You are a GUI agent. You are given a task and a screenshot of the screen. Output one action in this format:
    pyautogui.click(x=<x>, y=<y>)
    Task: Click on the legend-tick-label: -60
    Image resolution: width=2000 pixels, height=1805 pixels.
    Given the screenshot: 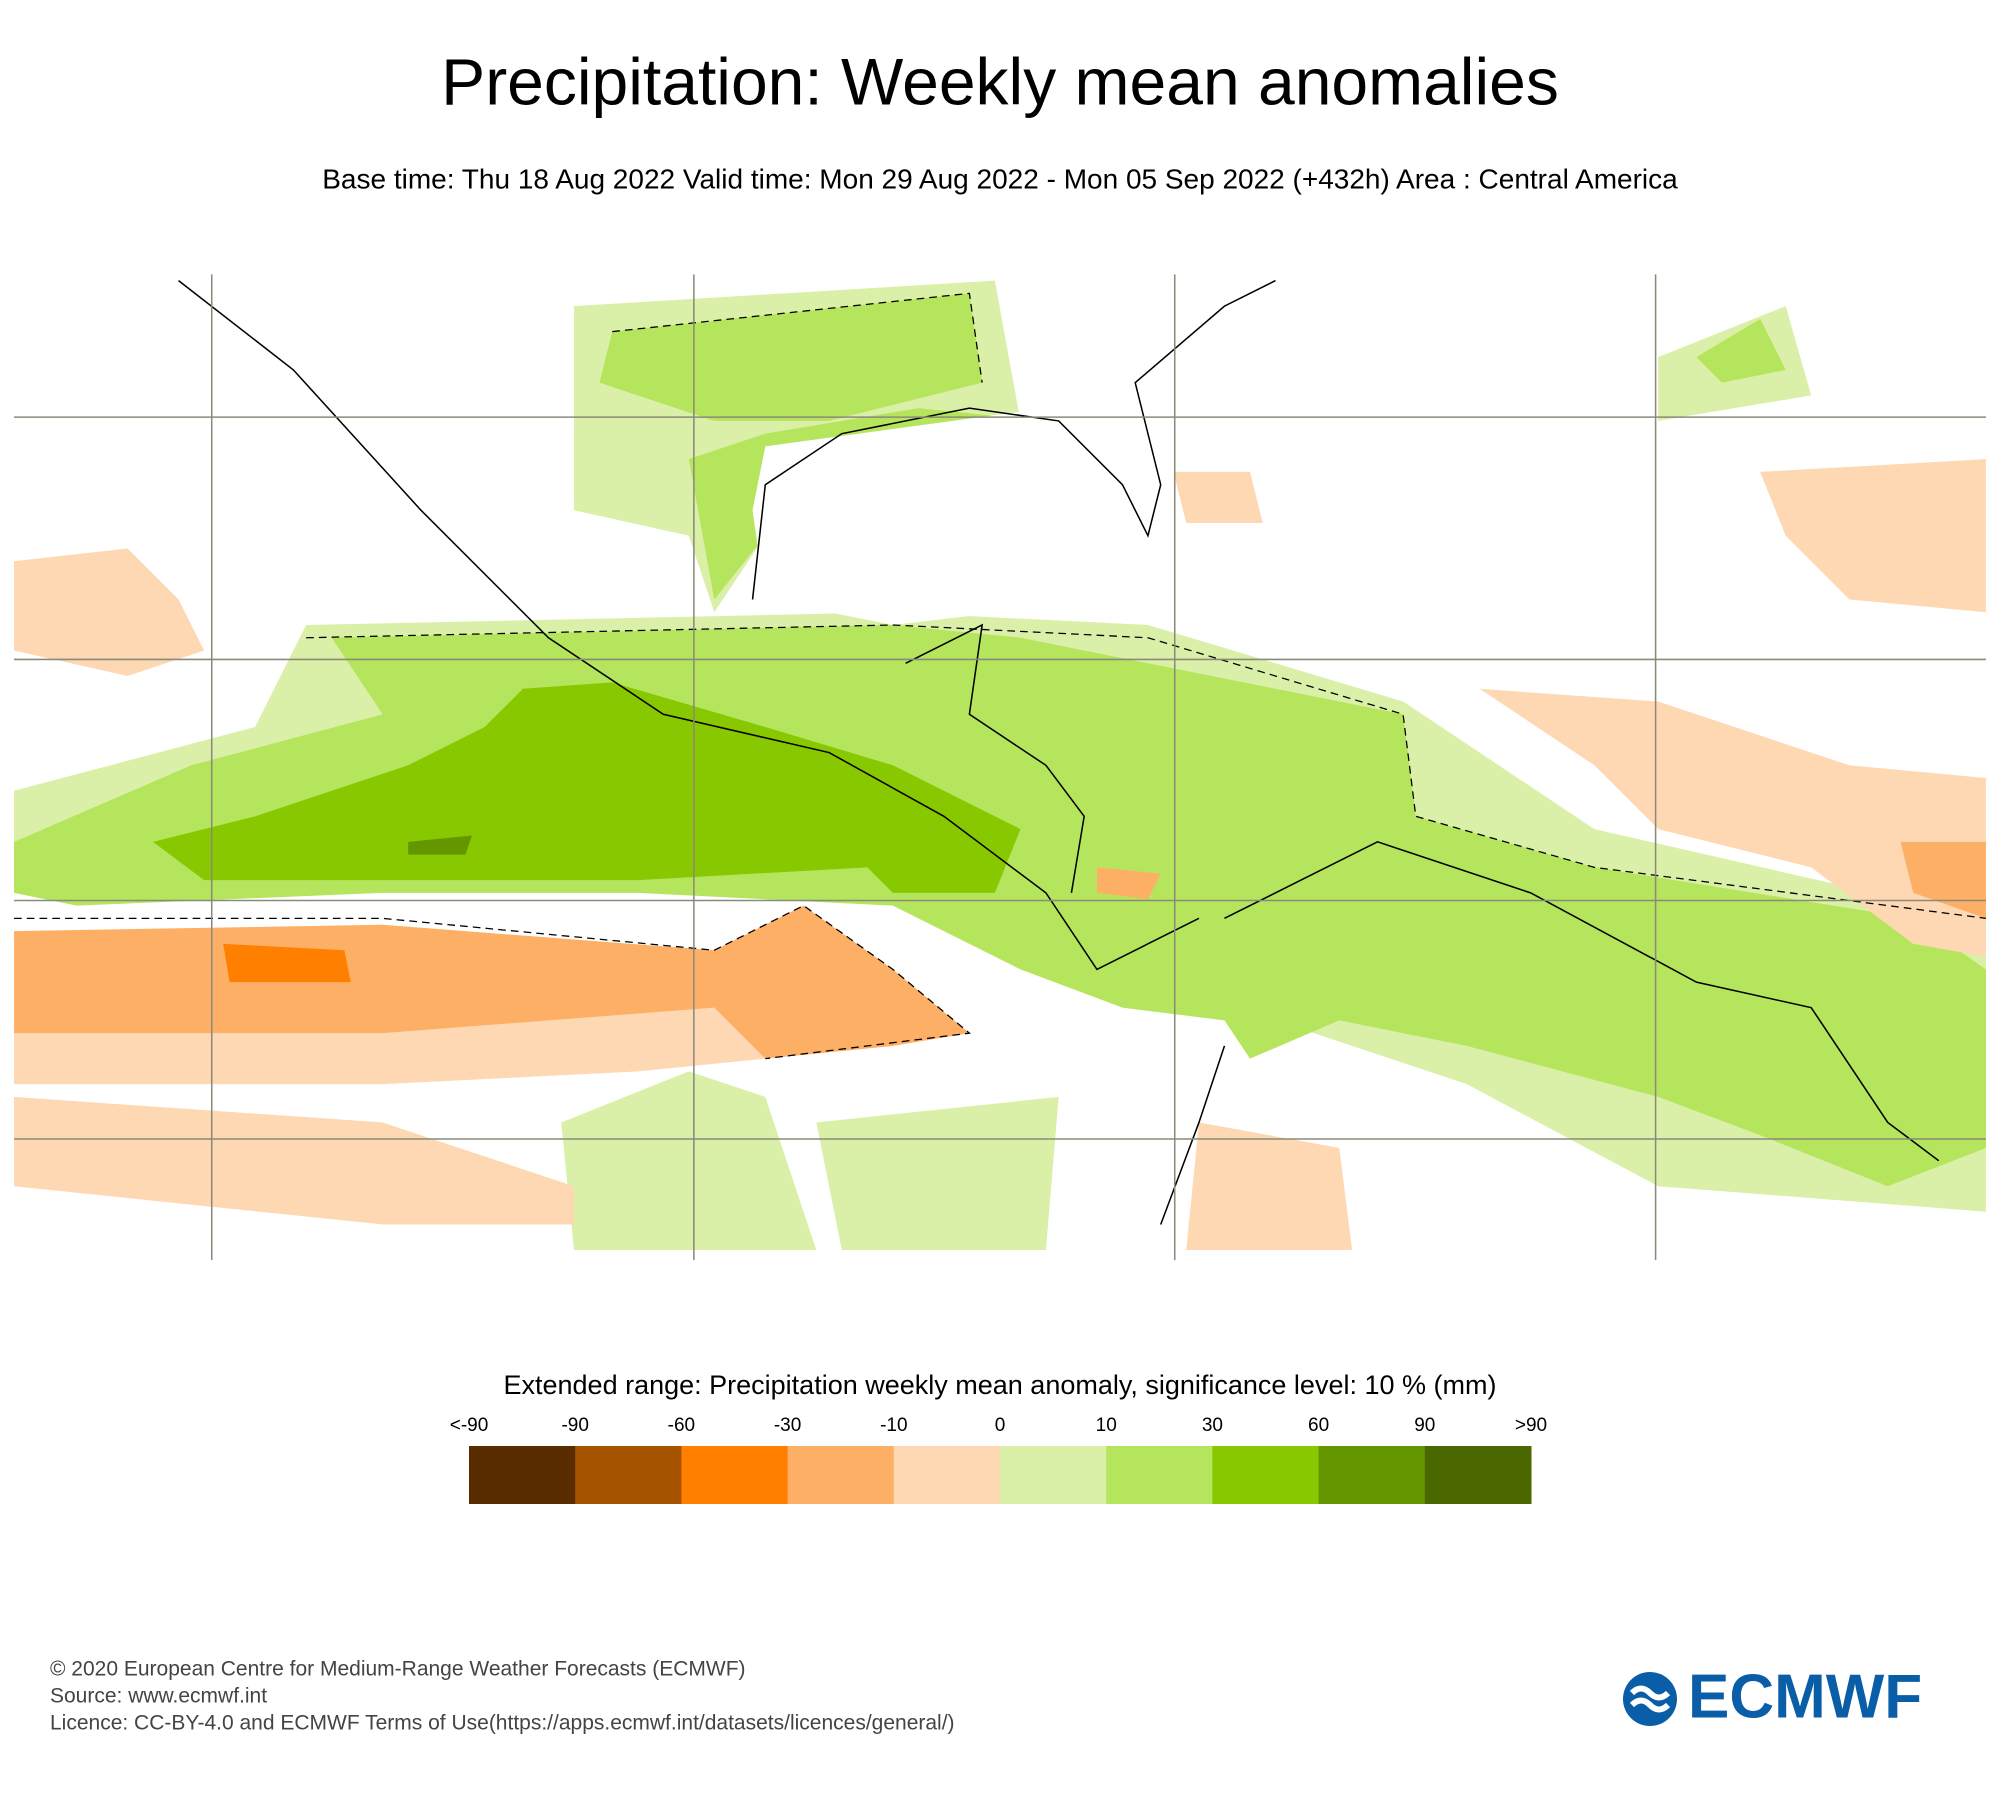 What is the action you would take?
    pyautogui.click(x=681, y=1425)
    